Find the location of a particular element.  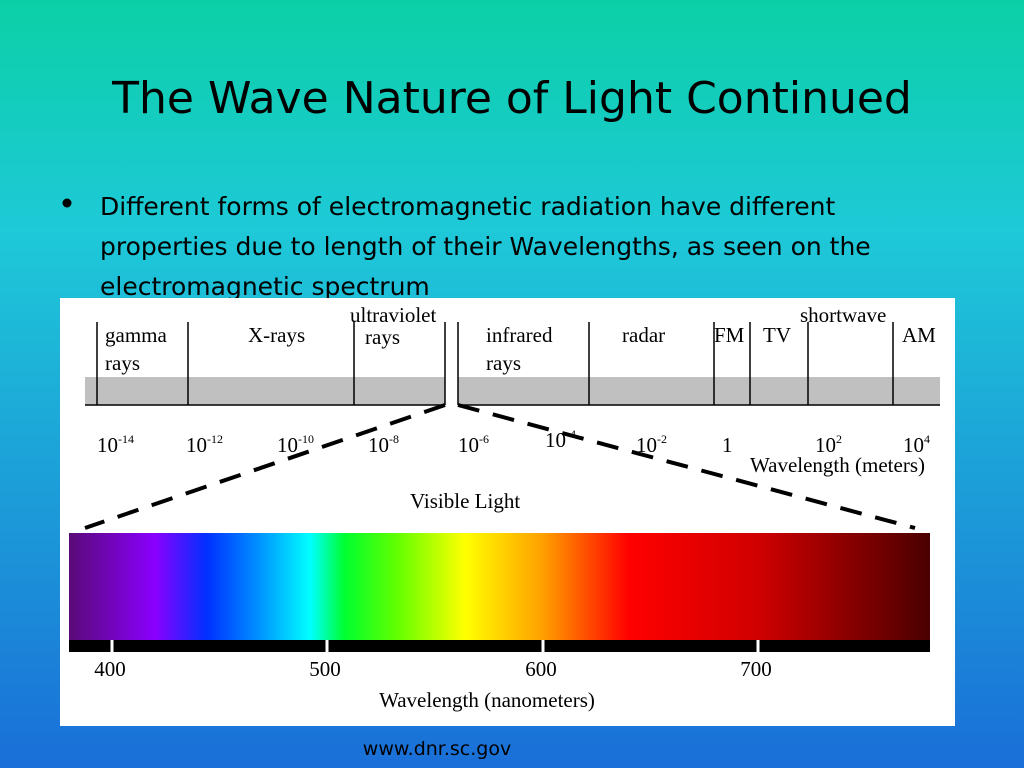

nm-tick-label: 600 is located at coordinates (541, 669).